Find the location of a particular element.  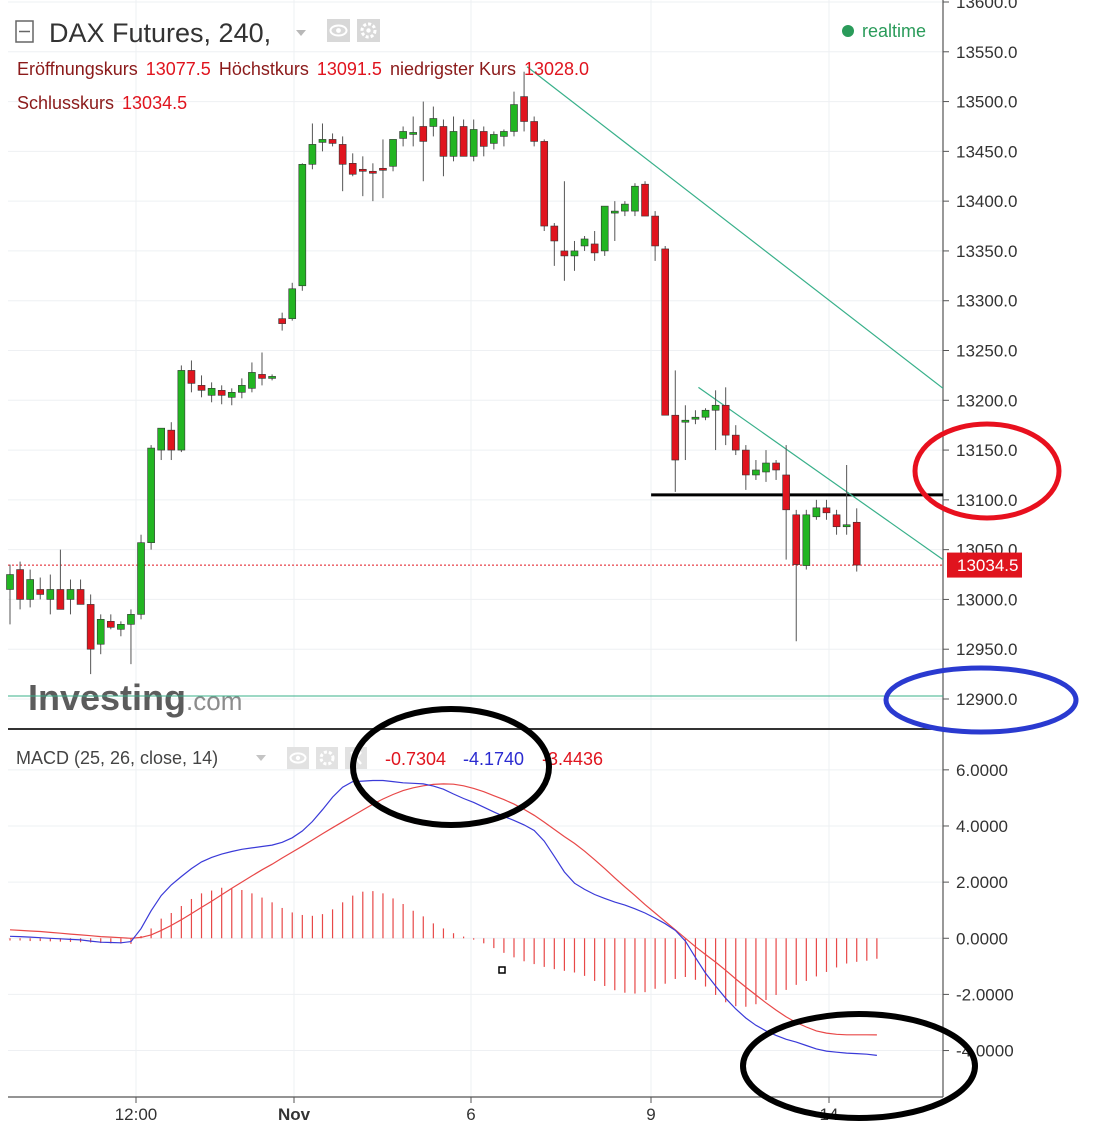

low-label: niedrigster Kurs is located at coordinates (453, 69).